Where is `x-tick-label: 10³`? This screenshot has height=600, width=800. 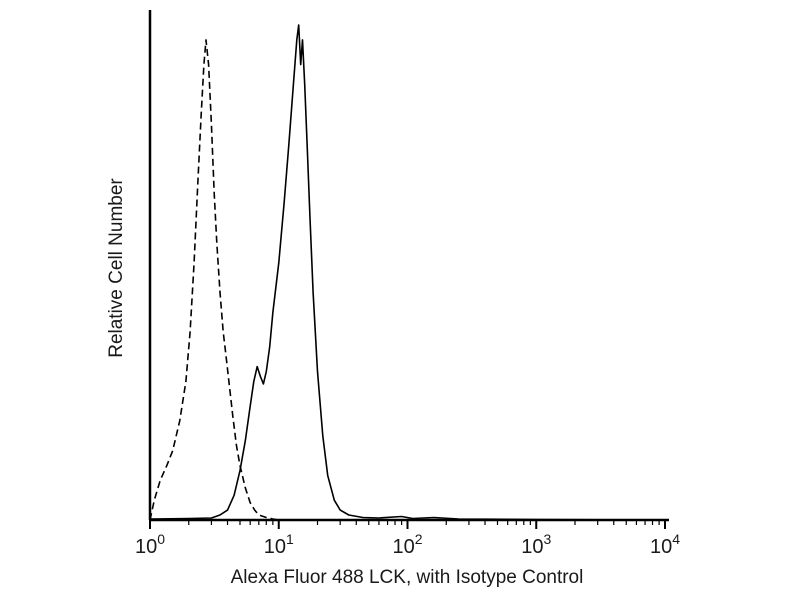
x-tick-label: 10³ is located at coordinates (536, 544).